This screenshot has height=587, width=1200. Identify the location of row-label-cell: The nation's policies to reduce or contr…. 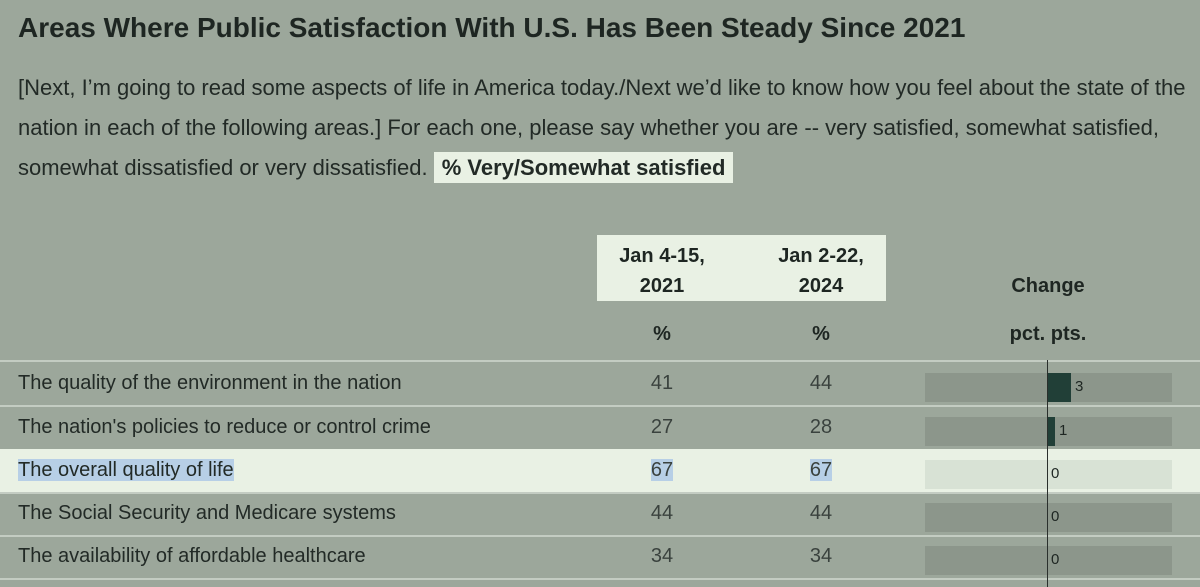
(224, 427).